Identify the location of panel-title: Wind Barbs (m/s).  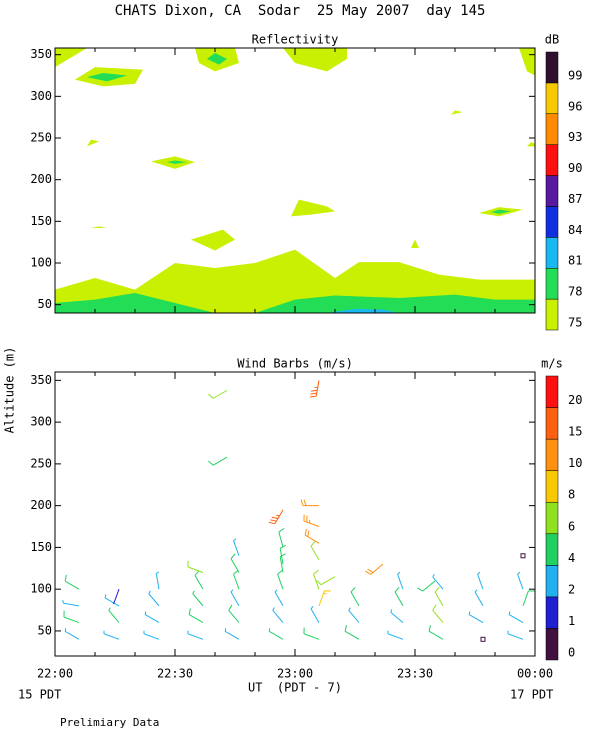
(295, 364).